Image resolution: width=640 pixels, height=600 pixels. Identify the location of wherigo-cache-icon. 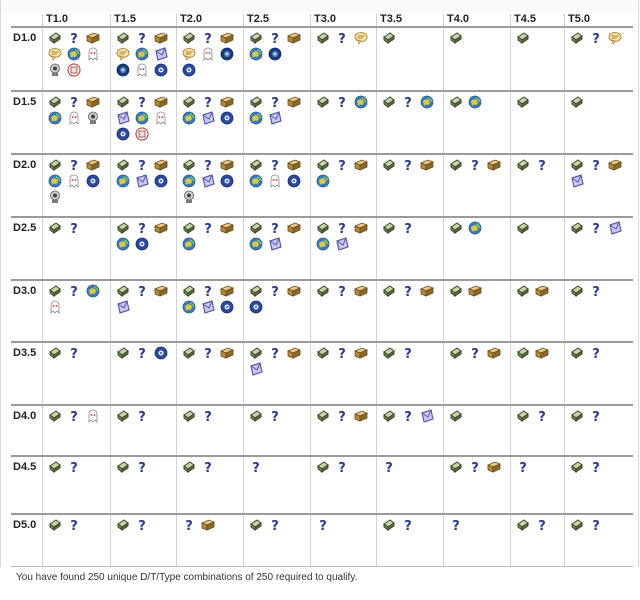
(275, 54).